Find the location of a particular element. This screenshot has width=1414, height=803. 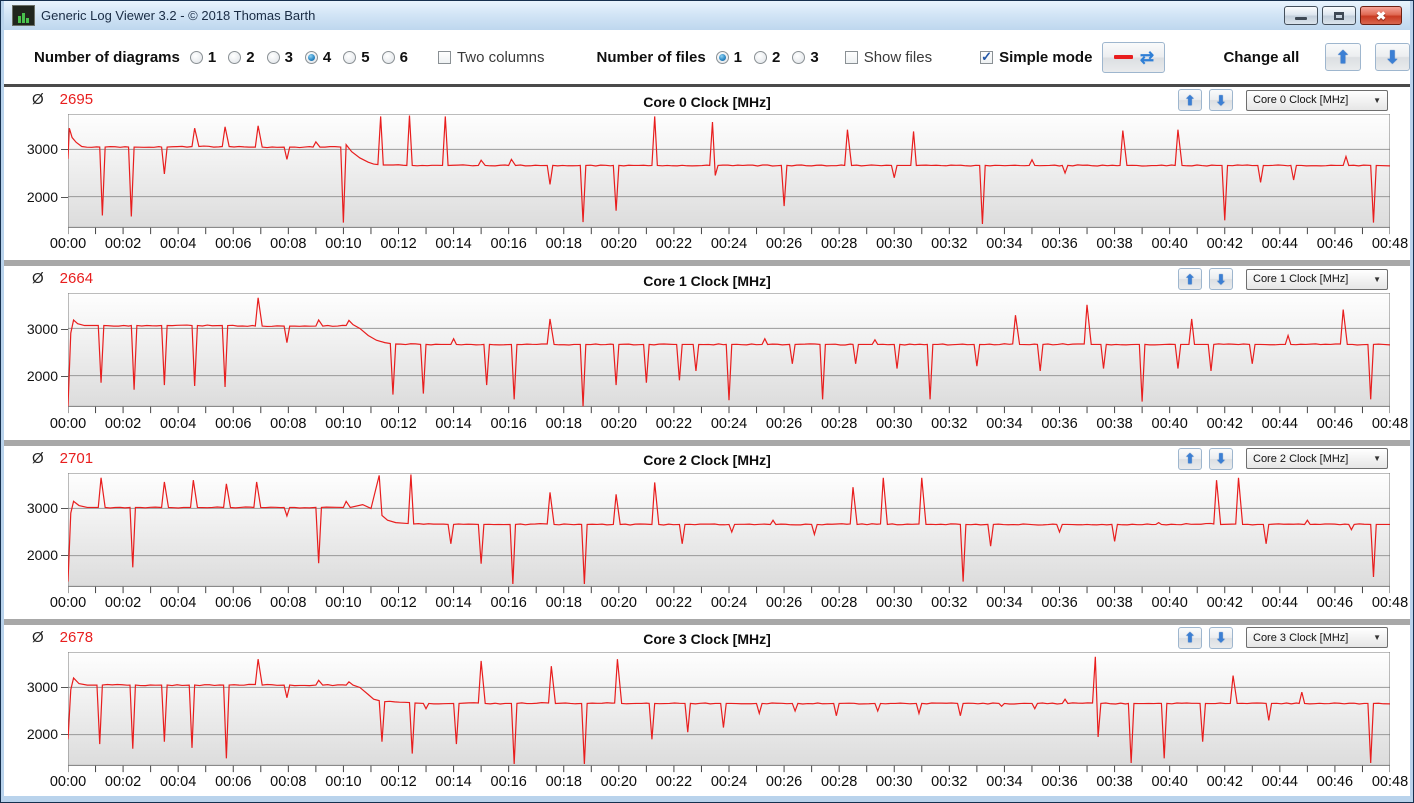

diagrams-radio-5: 5 is located at coordinates (356, 57).